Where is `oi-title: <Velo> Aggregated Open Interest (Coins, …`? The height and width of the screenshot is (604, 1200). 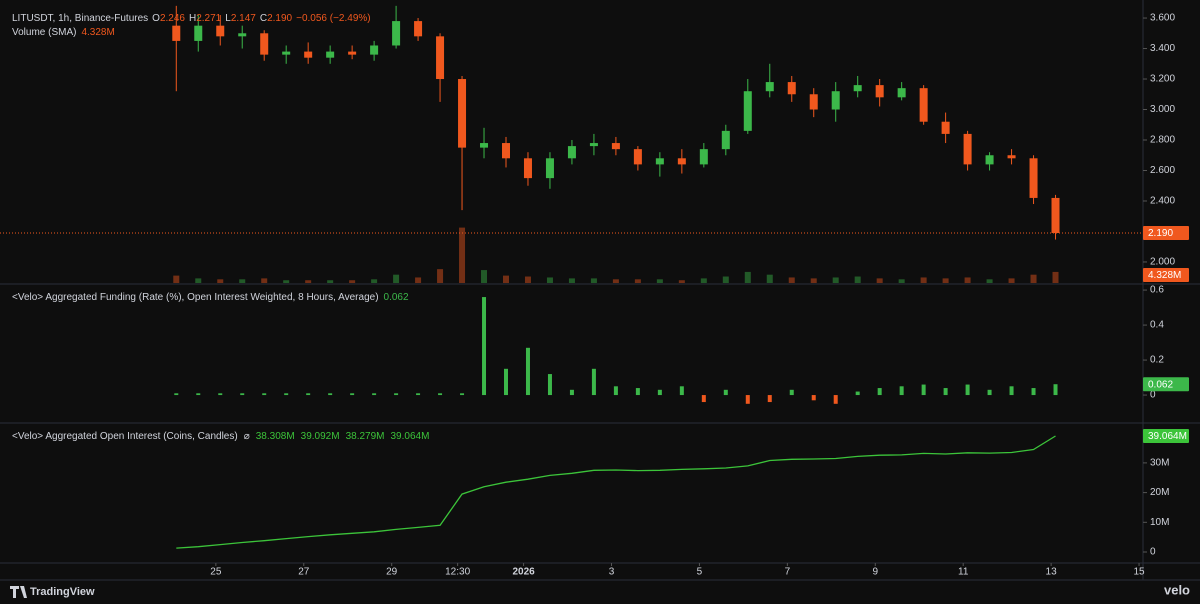
oi-title: <Velo> Aggregated Open Interest (Coins, … is located at coordinates (125, 436).